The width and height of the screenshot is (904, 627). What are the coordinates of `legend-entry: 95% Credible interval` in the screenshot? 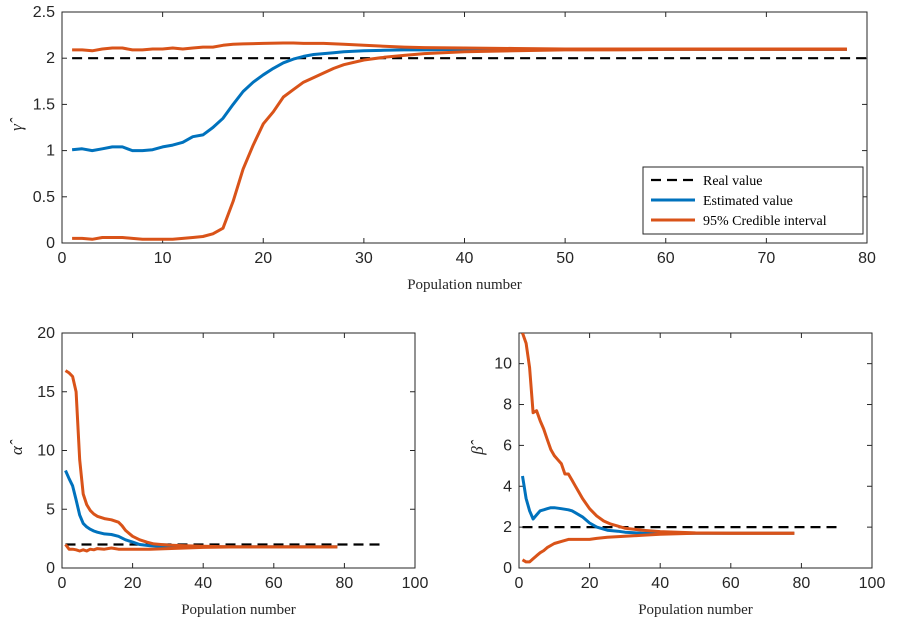 It's located at (765, 221).